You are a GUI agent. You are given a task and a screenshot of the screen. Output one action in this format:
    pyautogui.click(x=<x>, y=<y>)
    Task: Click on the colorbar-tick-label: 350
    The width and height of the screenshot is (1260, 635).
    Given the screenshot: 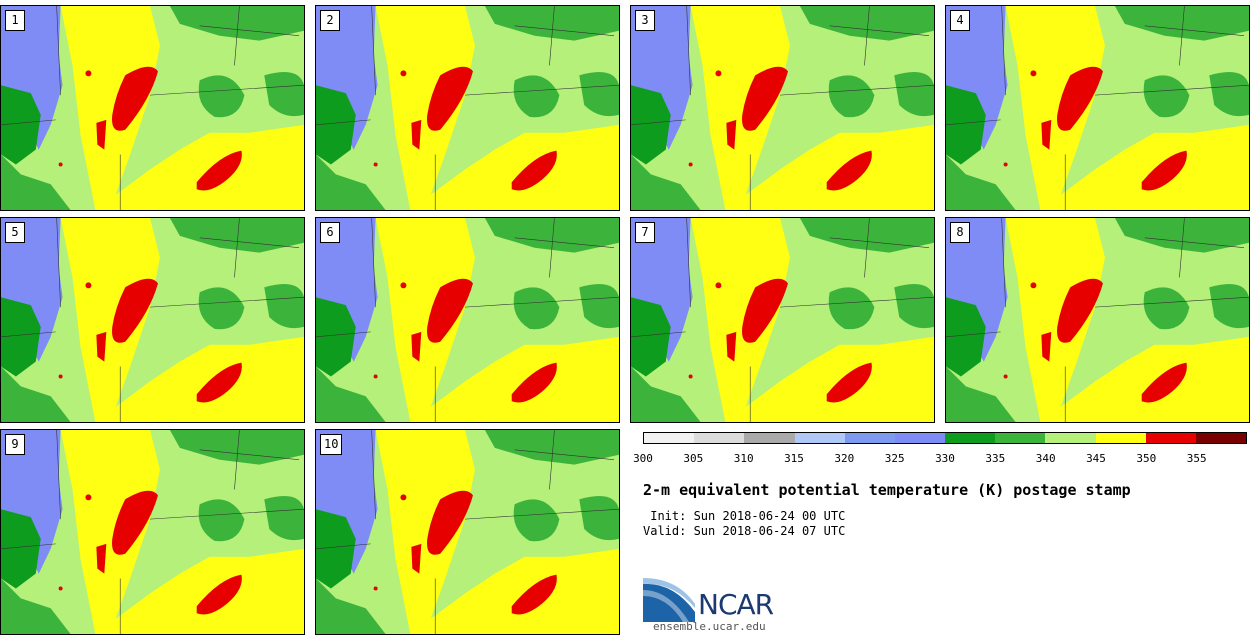 What is the action you would take?
    pyautogui.click(x=1146, y=458)
    